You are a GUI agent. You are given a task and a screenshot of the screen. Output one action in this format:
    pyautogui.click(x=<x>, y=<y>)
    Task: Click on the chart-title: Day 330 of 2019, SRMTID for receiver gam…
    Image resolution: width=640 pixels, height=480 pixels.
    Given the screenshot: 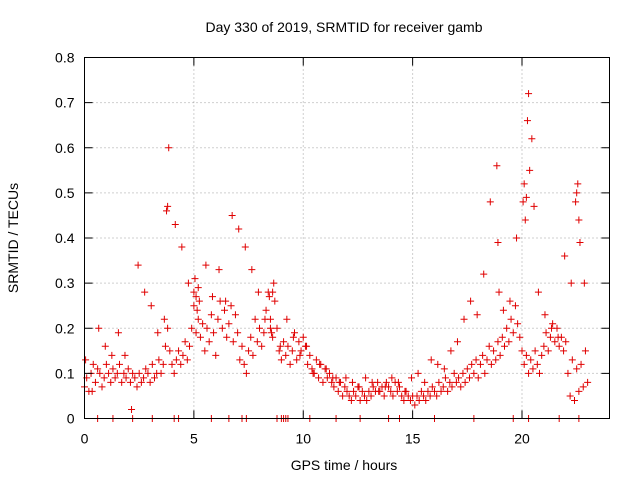 What is the action you would take?
    pyautogui.click(x=343, y=27)
    